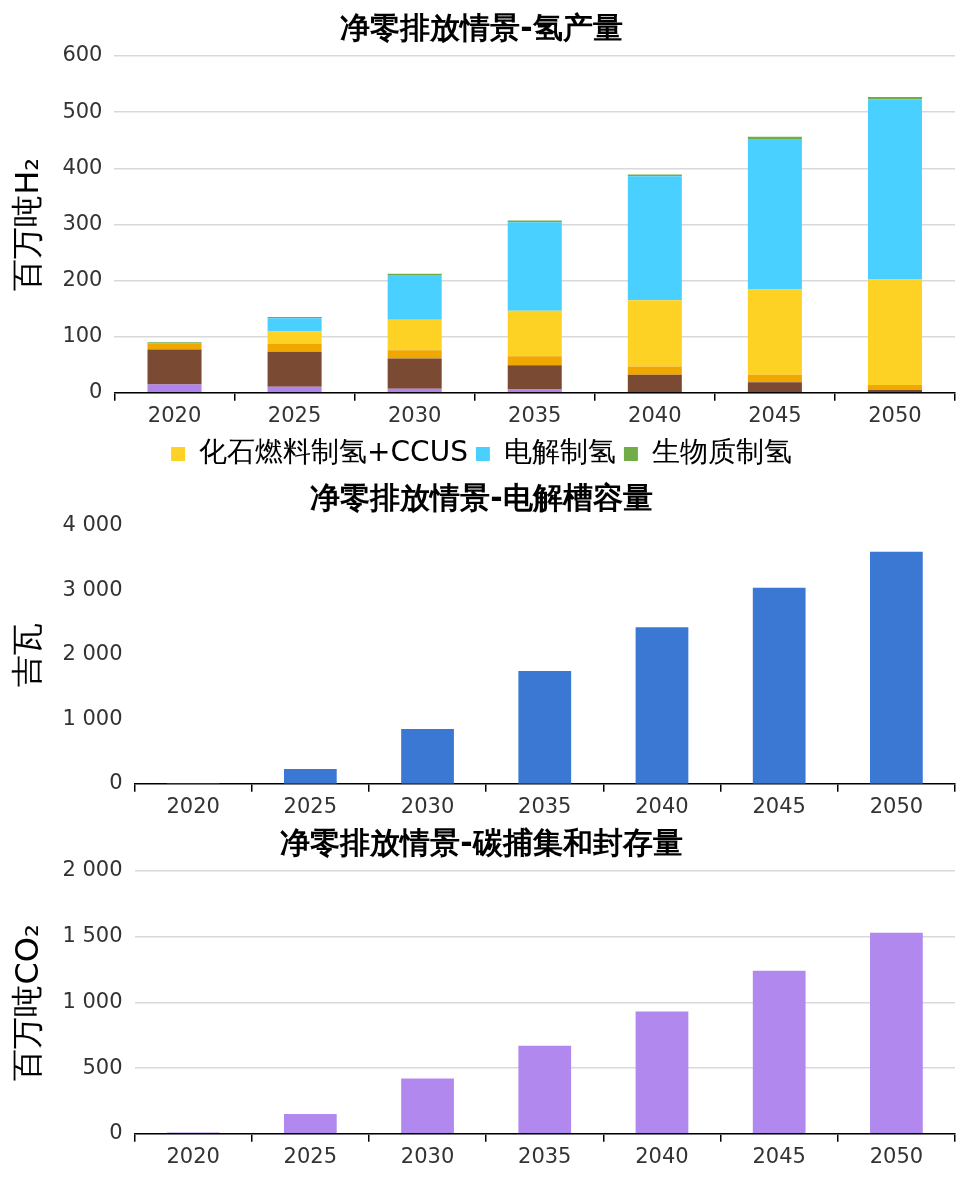  I want to click on legend-label: 生物质制氢, so click(721, 452).